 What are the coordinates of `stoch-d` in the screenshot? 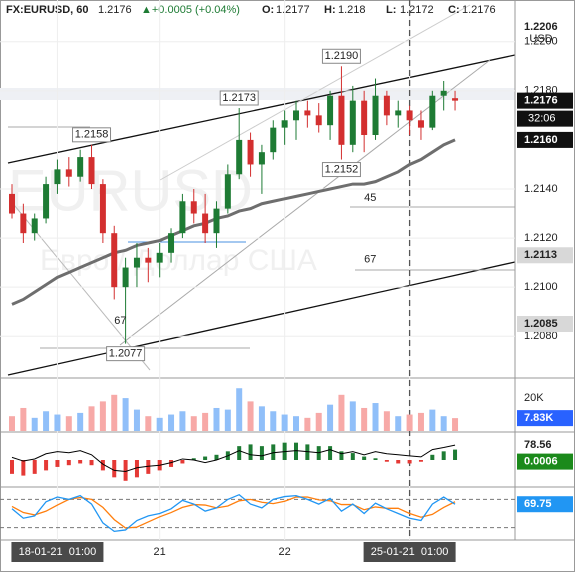 It's located at (233, 512).